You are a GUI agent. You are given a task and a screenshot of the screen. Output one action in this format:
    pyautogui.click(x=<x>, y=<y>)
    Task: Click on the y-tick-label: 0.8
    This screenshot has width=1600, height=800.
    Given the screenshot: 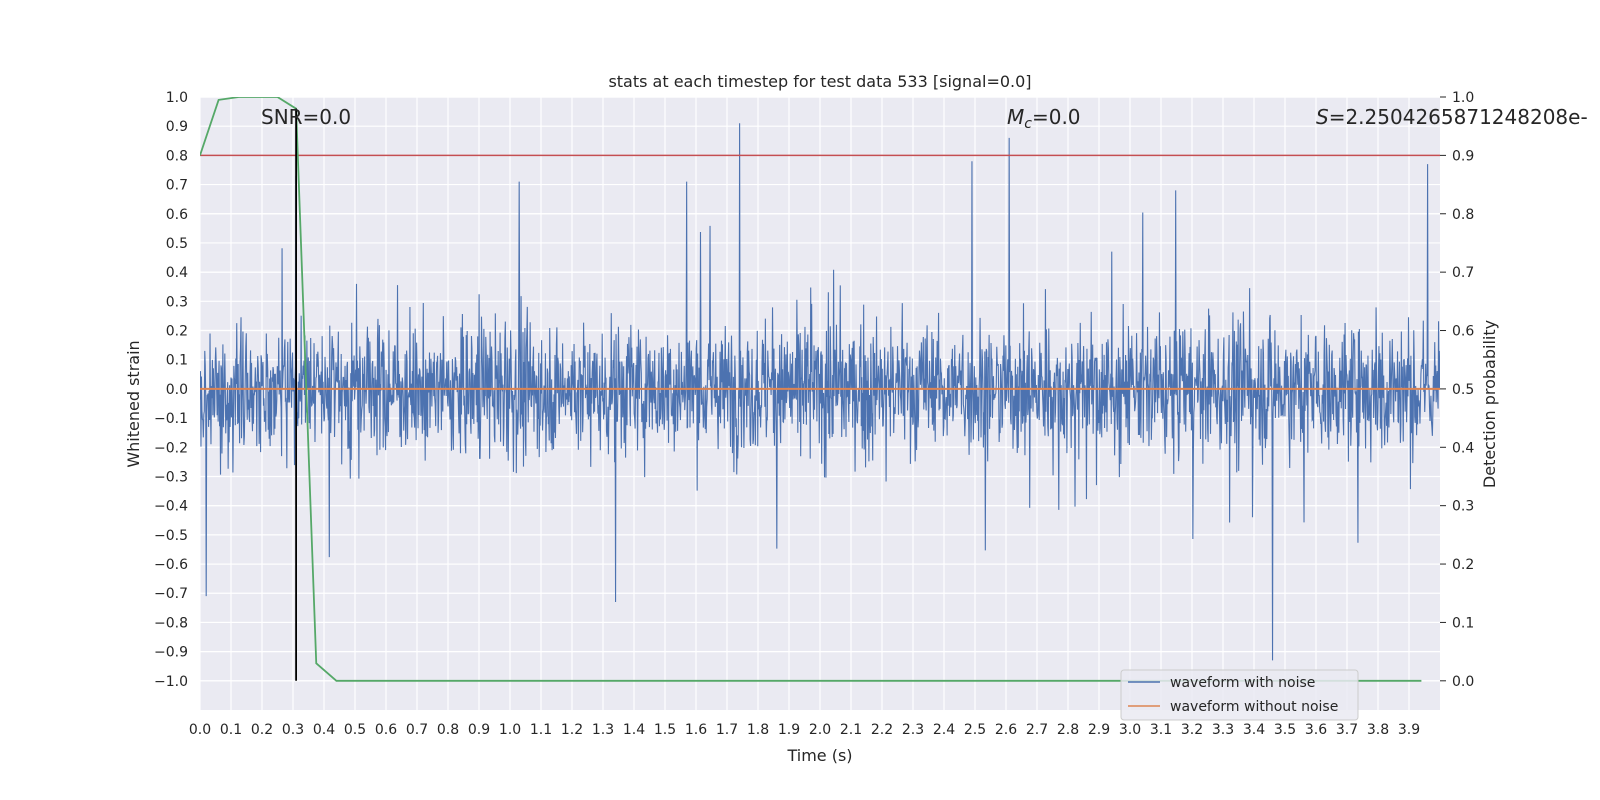 What is the action you would take?
    pyautogui.click(x=177, y=156)
    